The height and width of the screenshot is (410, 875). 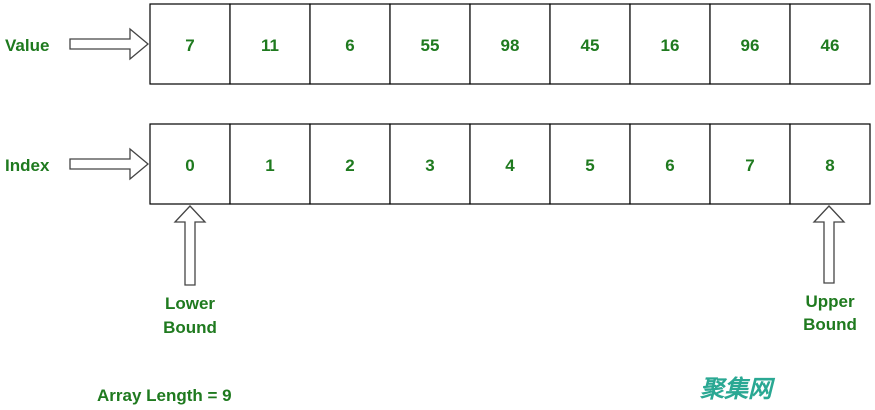 I want to click on value-text: 11, so click(x=270, y=45).